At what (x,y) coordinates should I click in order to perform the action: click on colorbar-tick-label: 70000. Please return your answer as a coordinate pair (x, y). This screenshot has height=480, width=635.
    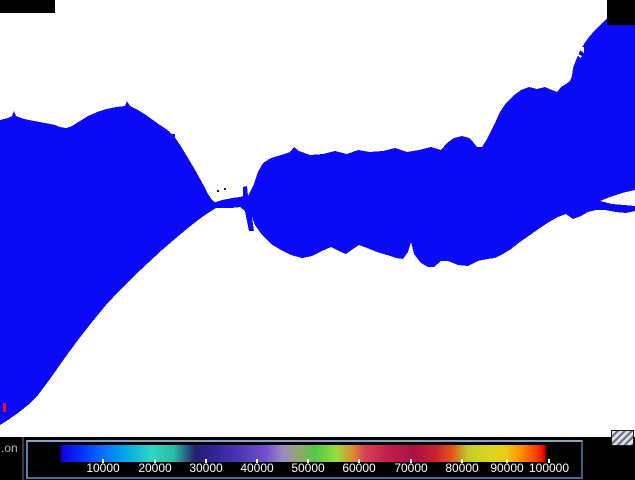
    Looking at the image, I should click on (411, 468).